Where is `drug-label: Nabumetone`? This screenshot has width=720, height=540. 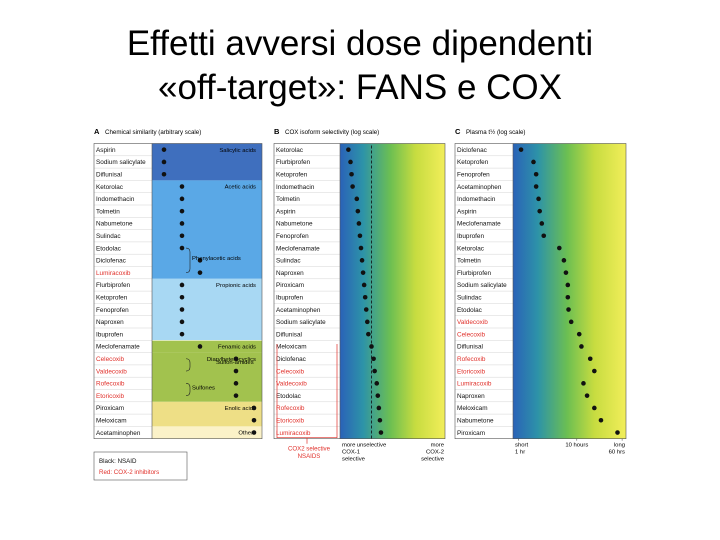 drug-label: Nabumetone is located at coordinates (475, 420).